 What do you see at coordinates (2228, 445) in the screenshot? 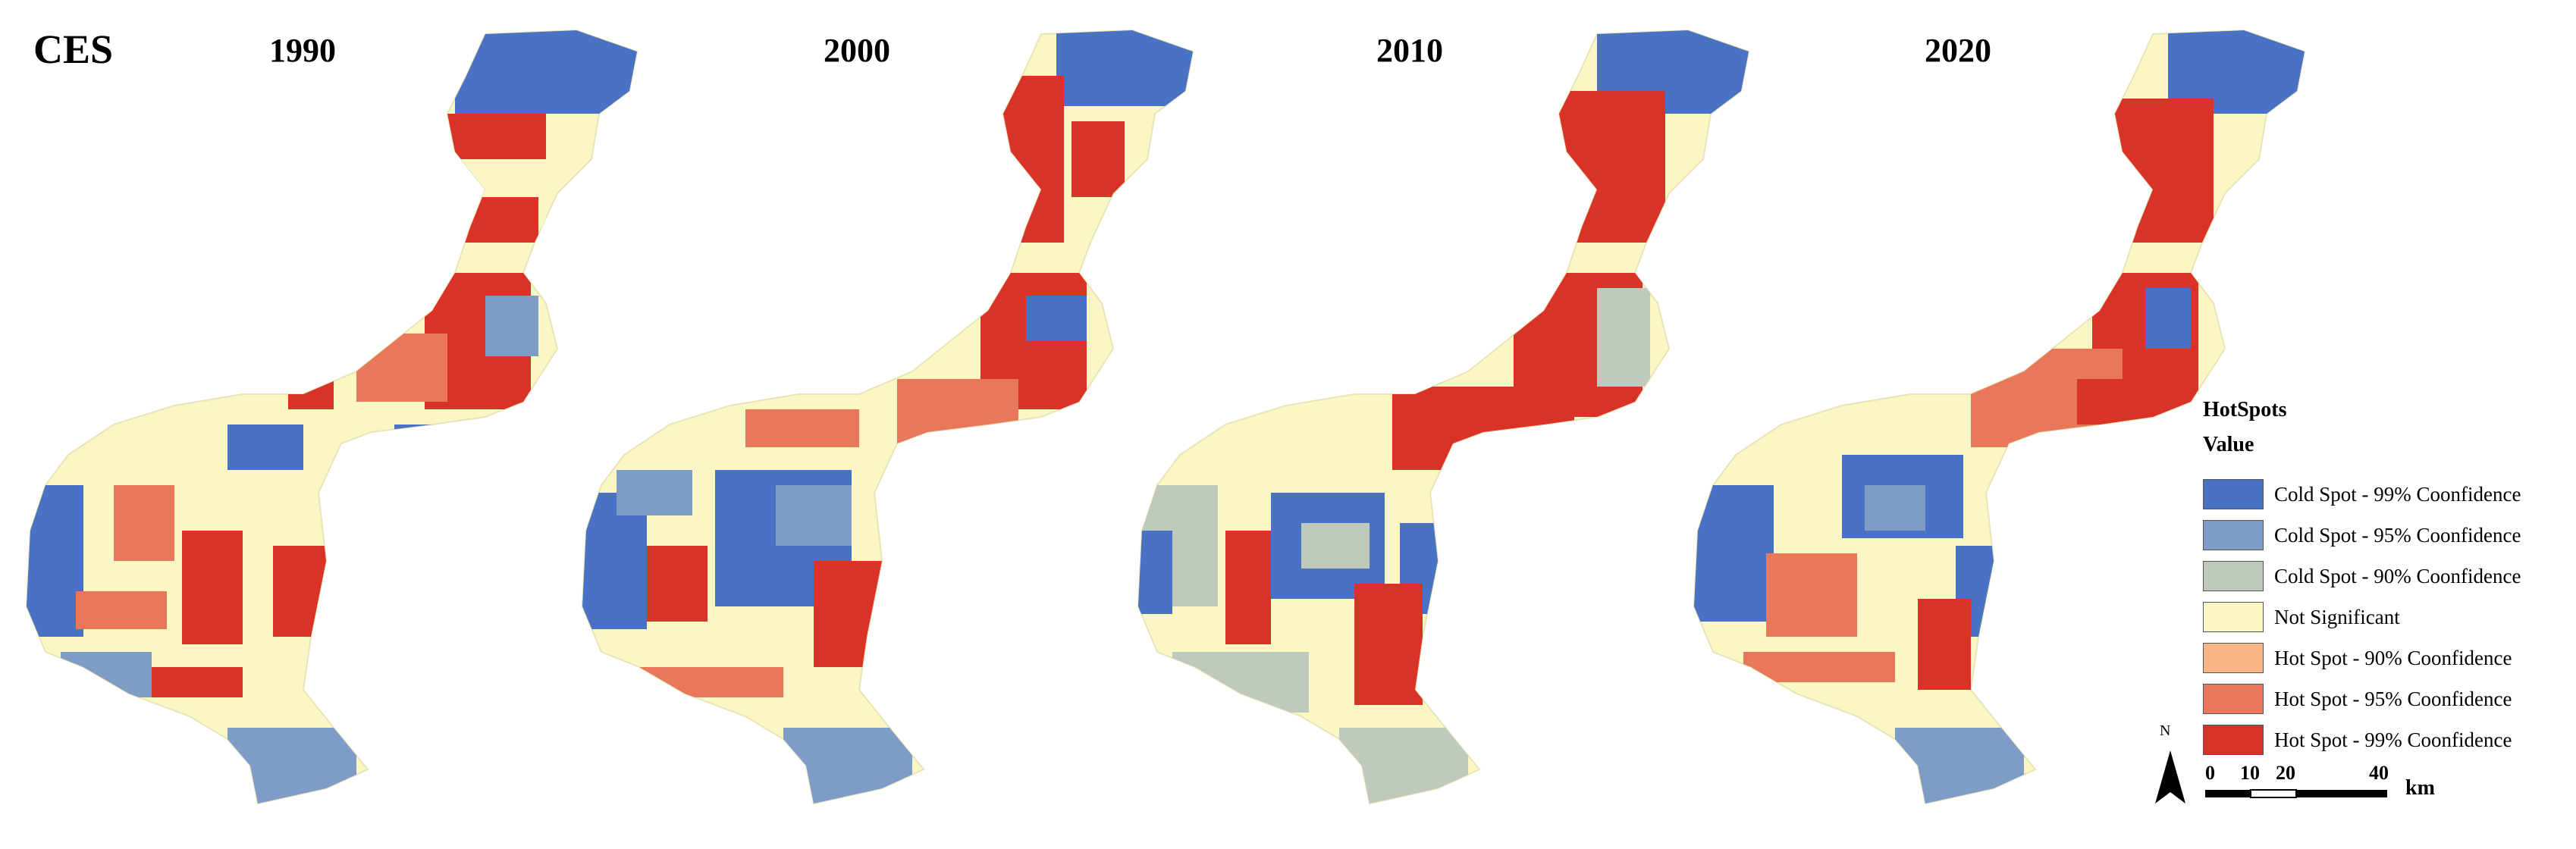
I see `legend-subtitle: Value` at bounding box center [2228, 445].